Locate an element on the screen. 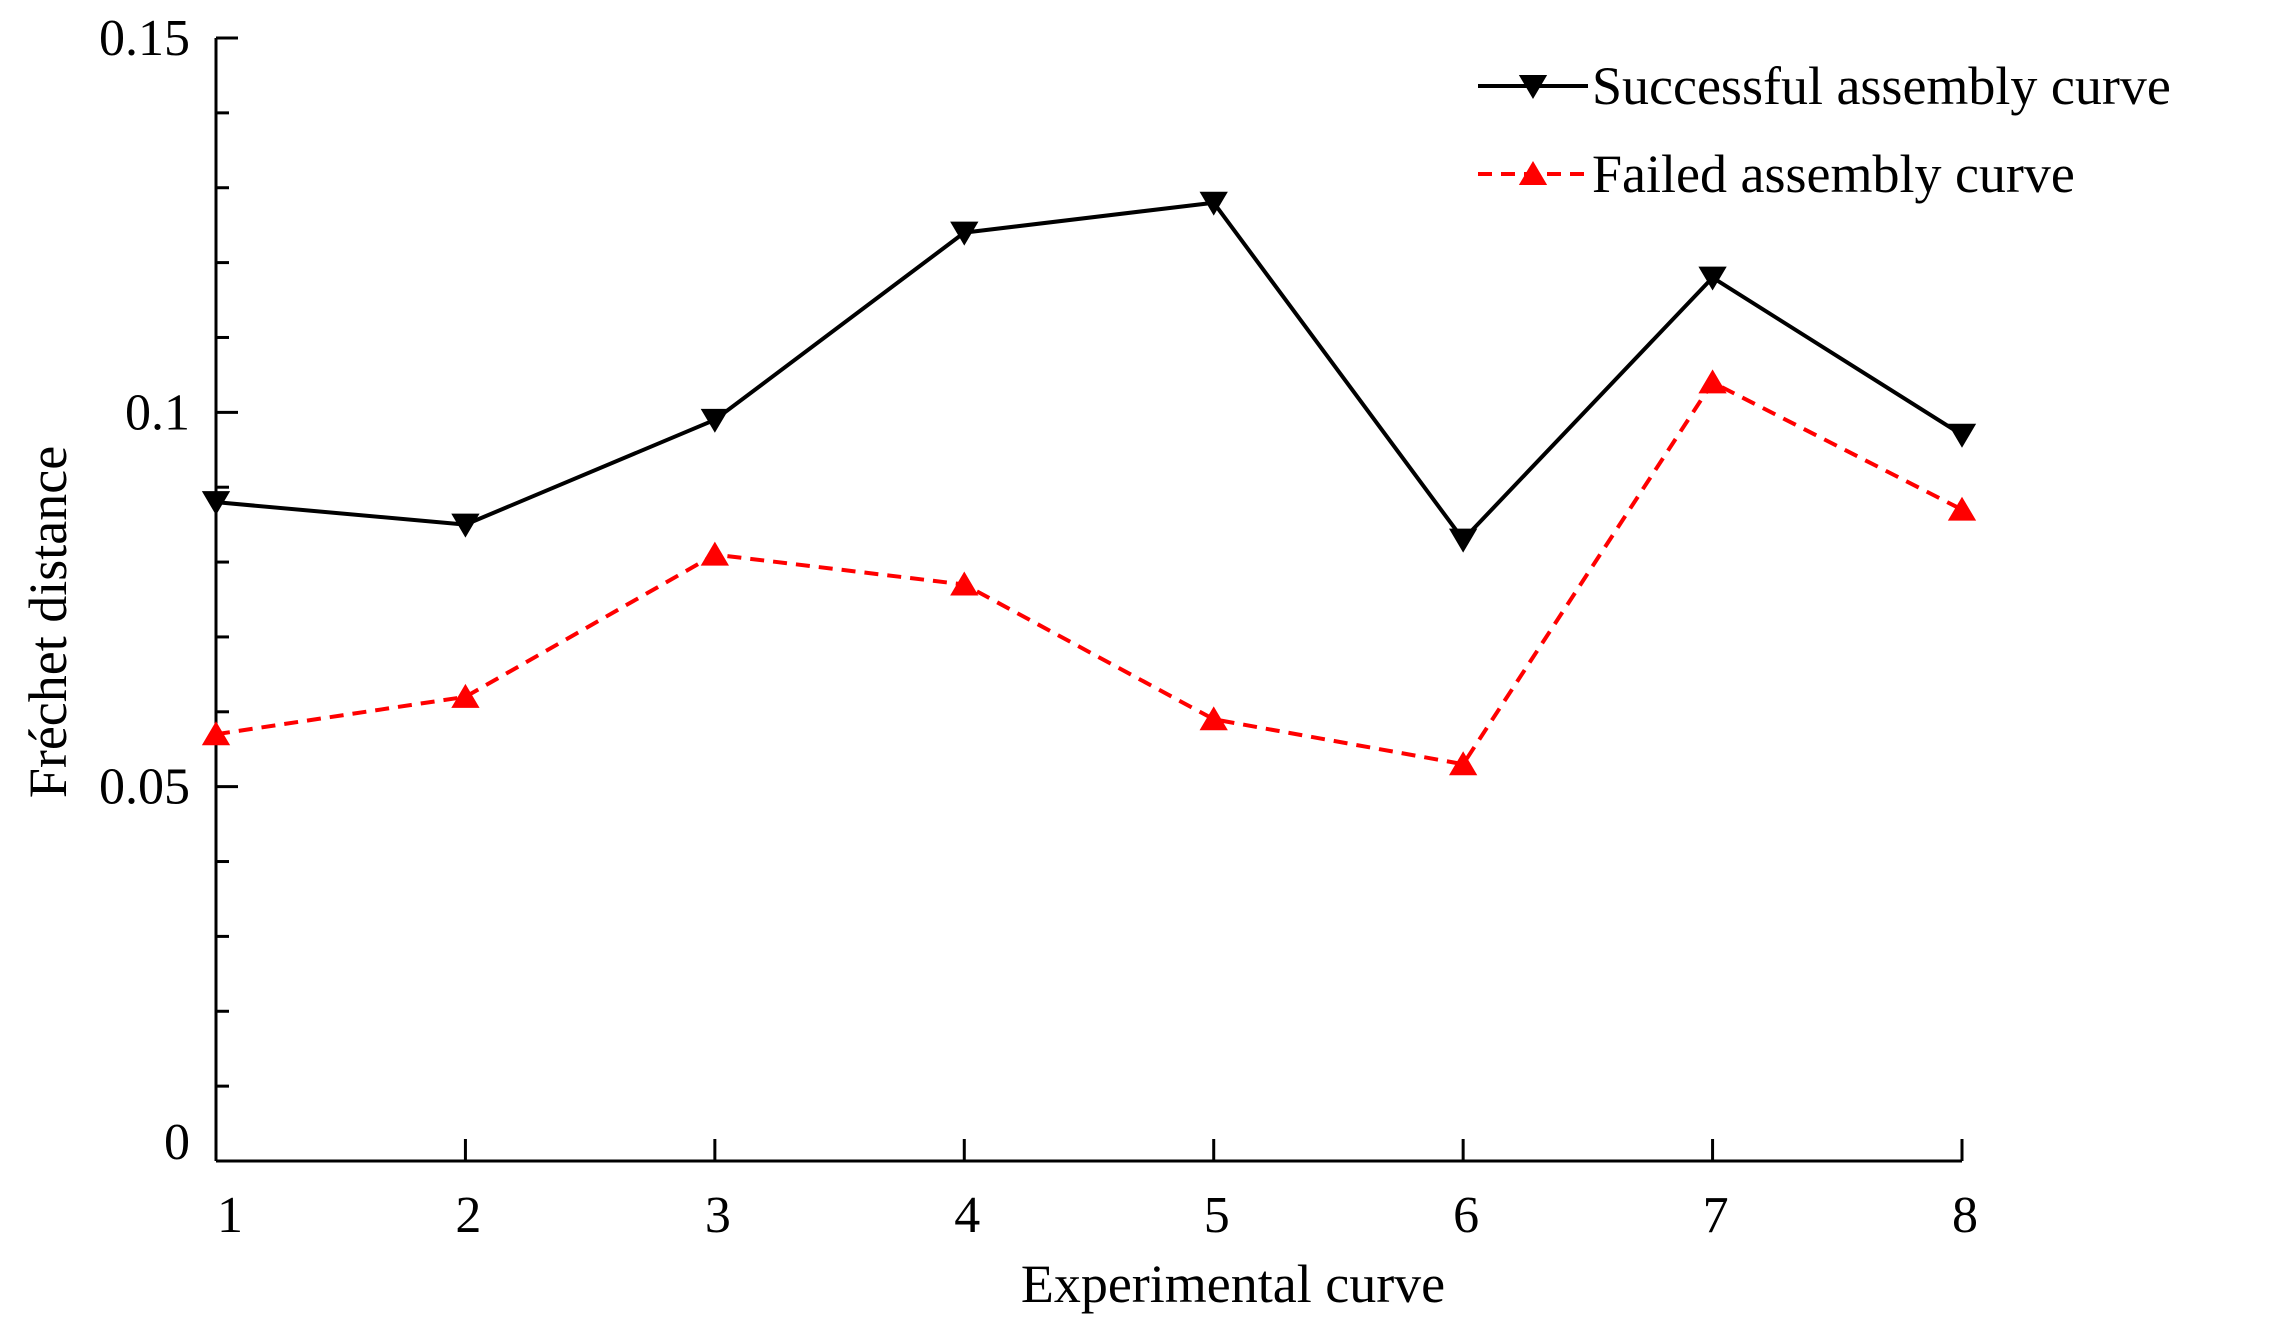  x-tick-label: 3 is located at coordinates (718, 1215).